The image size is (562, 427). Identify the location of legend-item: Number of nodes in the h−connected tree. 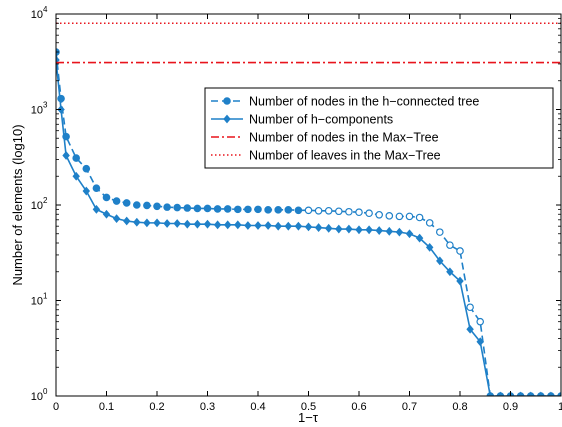
(345, 102).